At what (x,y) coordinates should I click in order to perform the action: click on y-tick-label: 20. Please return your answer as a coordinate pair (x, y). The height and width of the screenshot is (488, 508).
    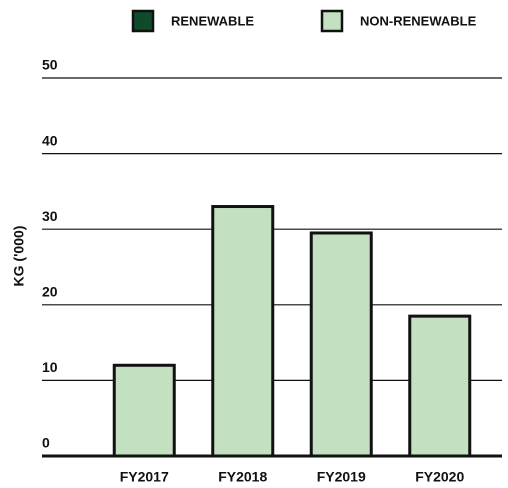
    Looking at the image, I should click on (50, 292).